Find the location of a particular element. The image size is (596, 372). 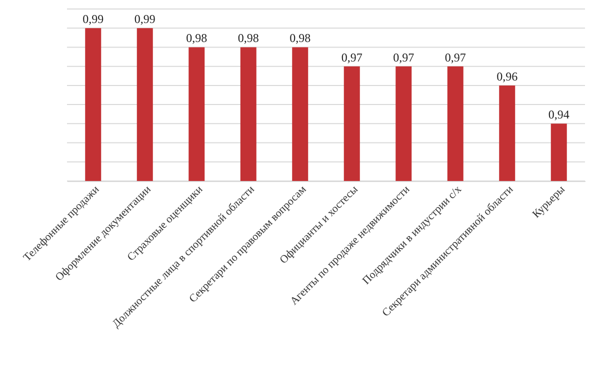

data-label: 0,96 is located at coordinates (507, 76).